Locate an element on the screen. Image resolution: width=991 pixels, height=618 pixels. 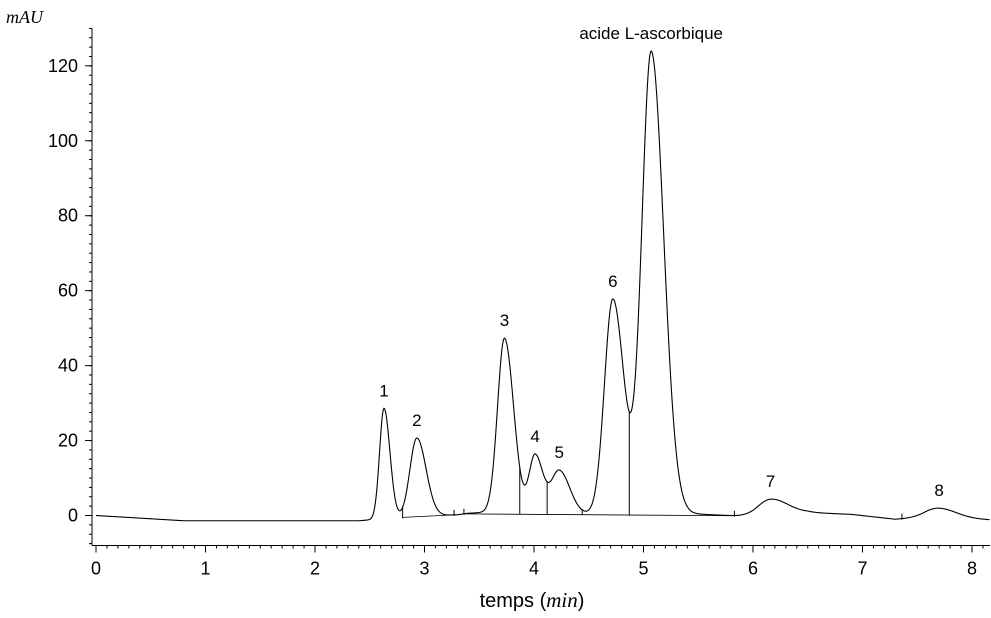
x-axis-title: temps (min) is located at coordinates (532, 600).